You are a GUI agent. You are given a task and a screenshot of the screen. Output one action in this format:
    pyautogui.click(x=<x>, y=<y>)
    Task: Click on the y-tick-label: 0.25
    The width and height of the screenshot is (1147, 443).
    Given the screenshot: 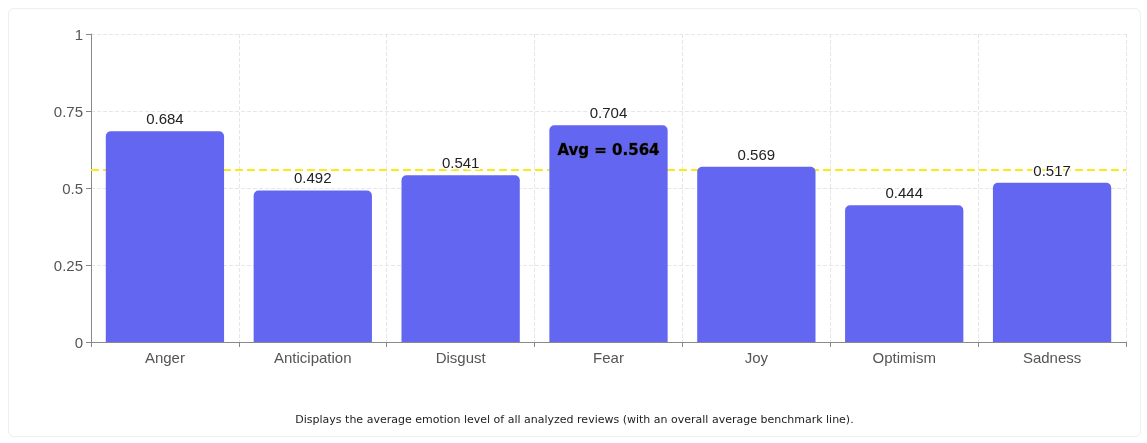 What is the action you would take?
    pyautogui.click(x=68, y=265)
    